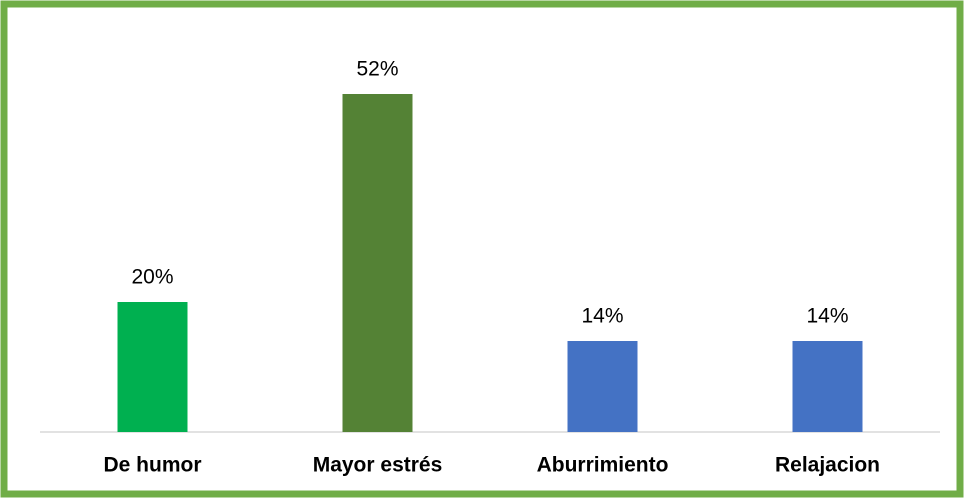 This screenshot has width=964, height=498. Describe the element at coordinates (152, 465) in the screenshot. I see `x-tick-label: De humor` at that location.